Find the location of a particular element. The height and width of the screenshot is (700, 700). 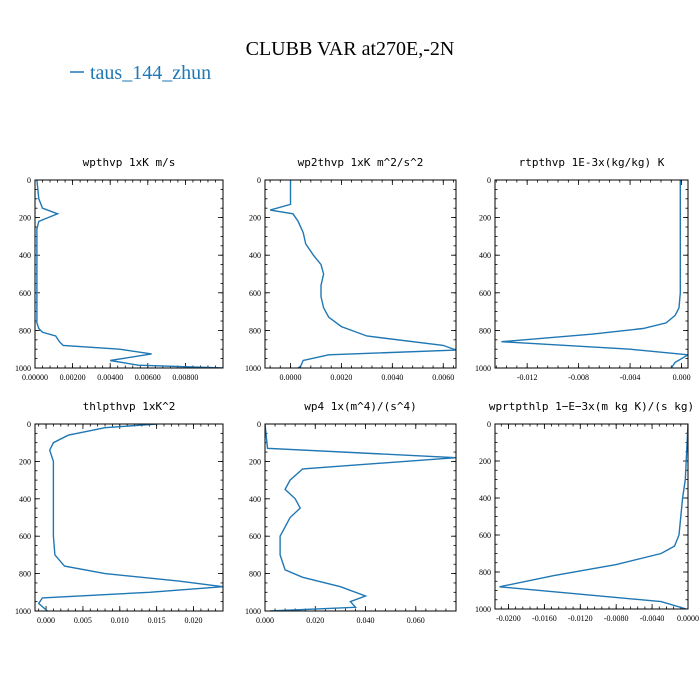

x-tick-label: 0.005 is located at coordinates (83, 620).